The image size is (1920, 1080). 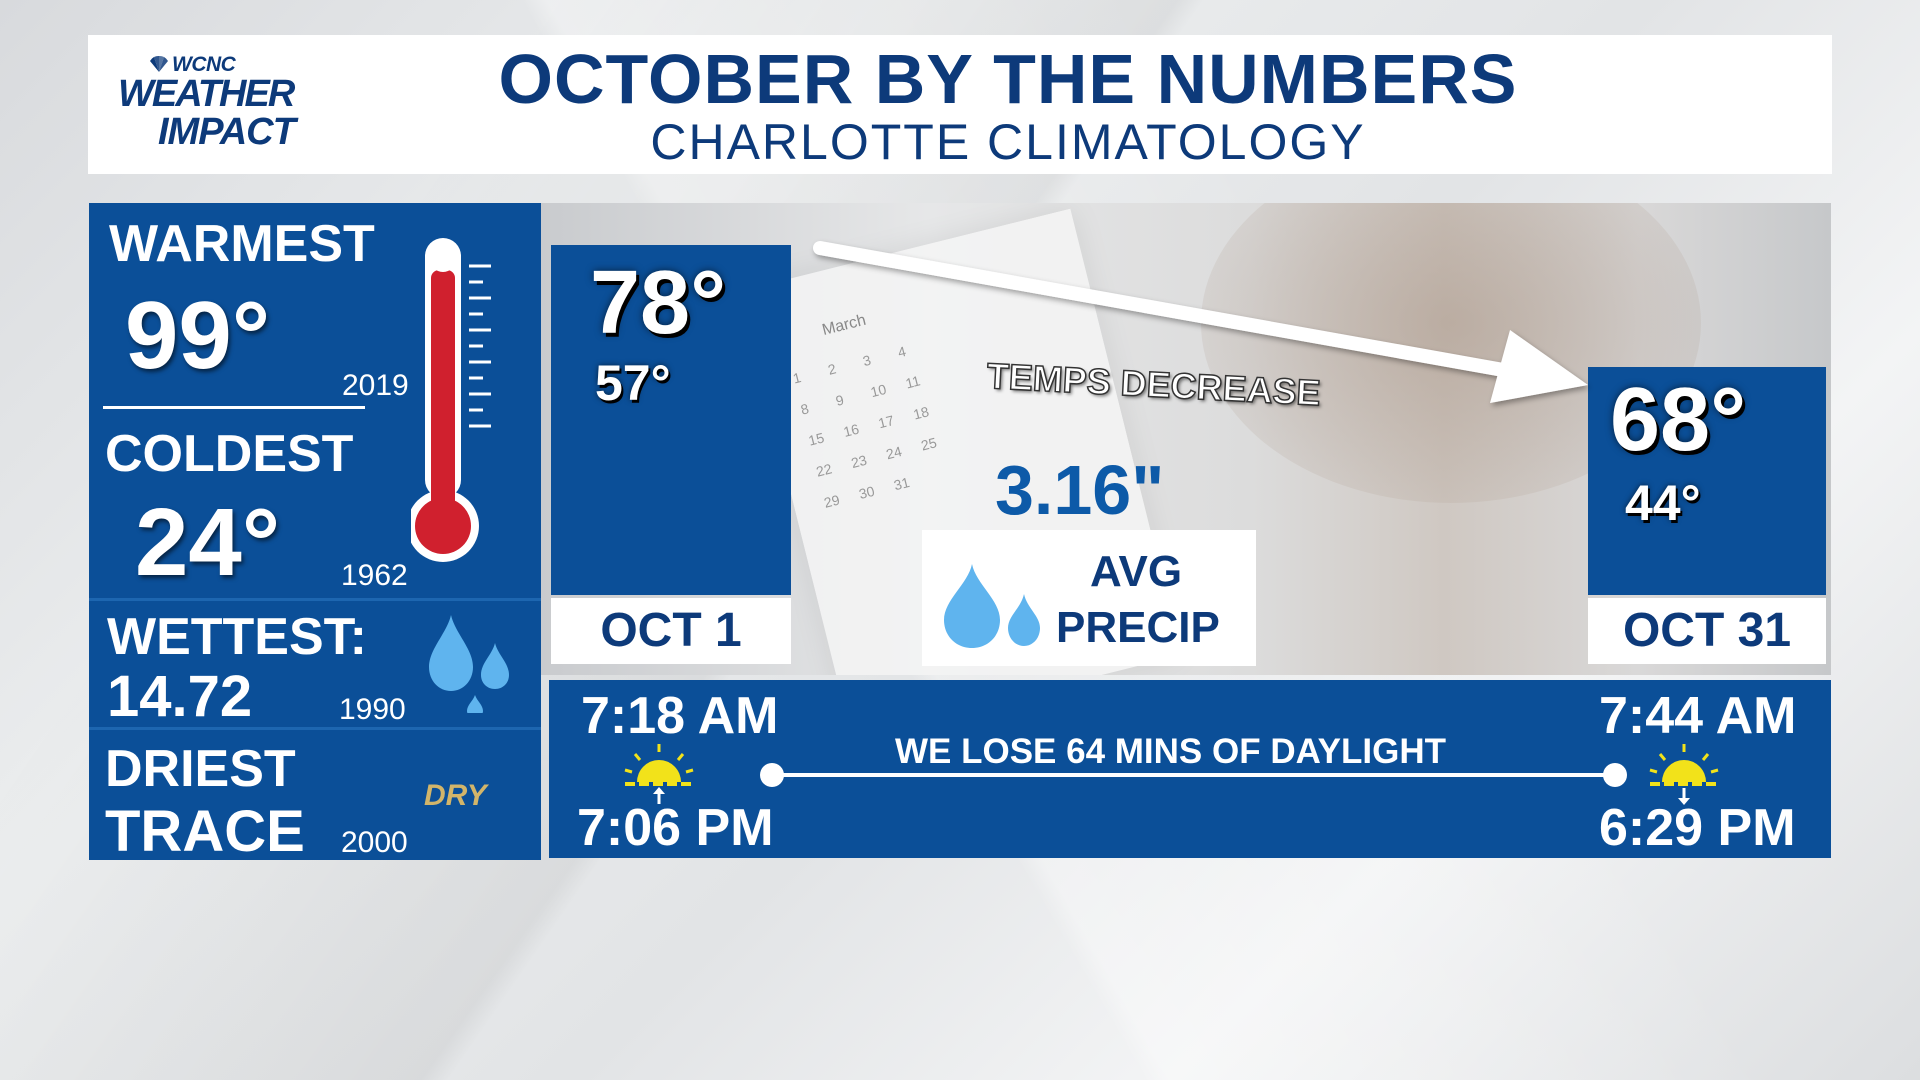 I want to click on driest-year: 2000, so click(x=374, y=842).